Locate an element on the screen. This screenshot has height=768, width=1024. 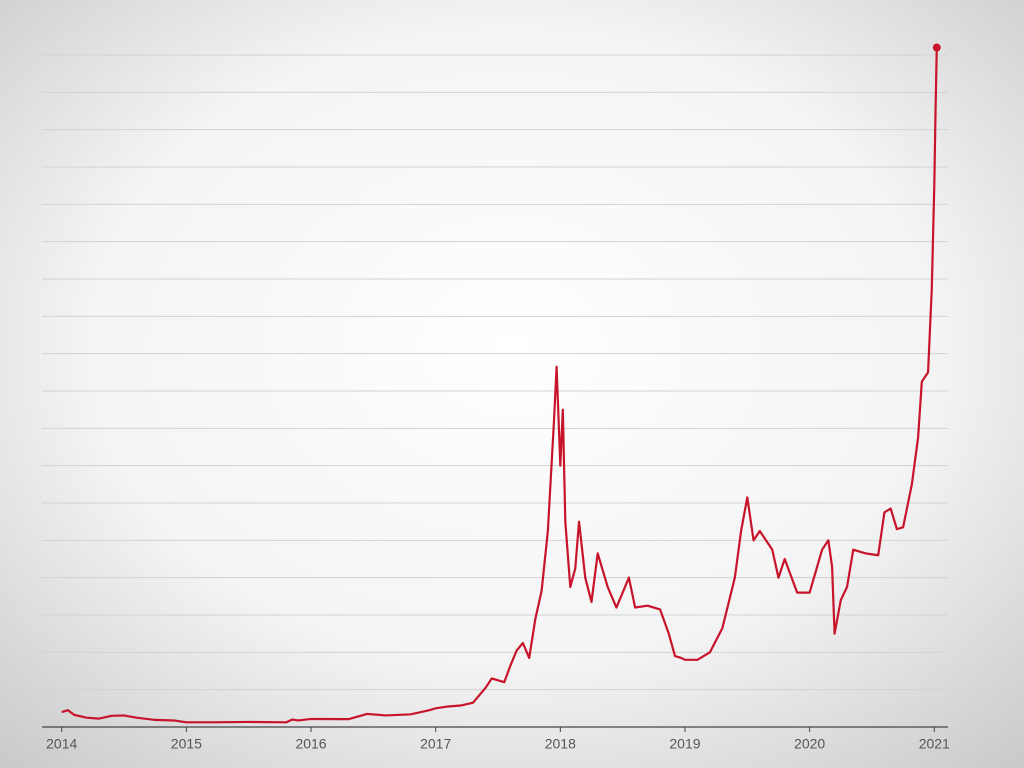
x-tick-label: 2020 is located at coordinates (809, 744).